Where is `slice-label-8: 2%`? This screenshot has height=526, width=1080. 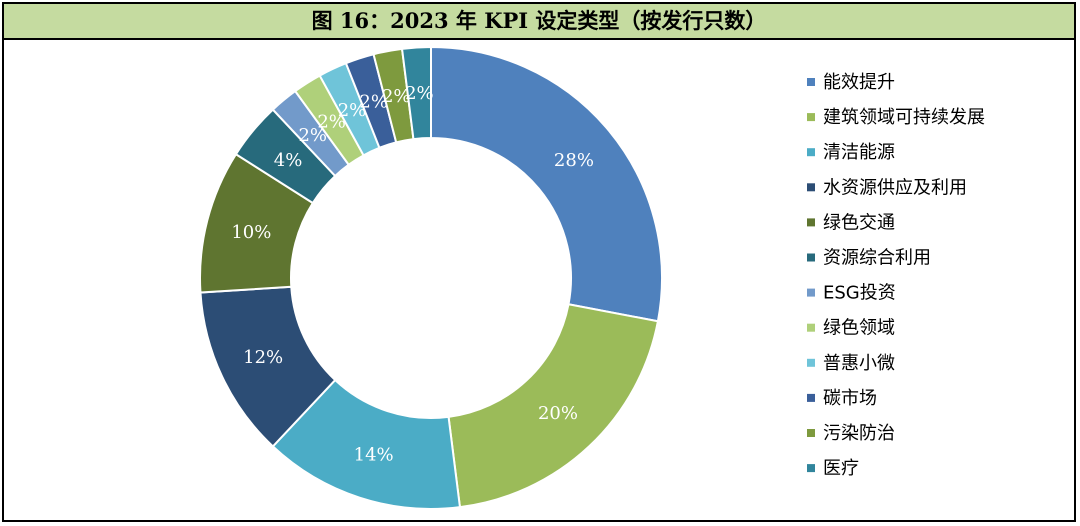 slice-label-8: 2% is located at coordinates (331, 121).